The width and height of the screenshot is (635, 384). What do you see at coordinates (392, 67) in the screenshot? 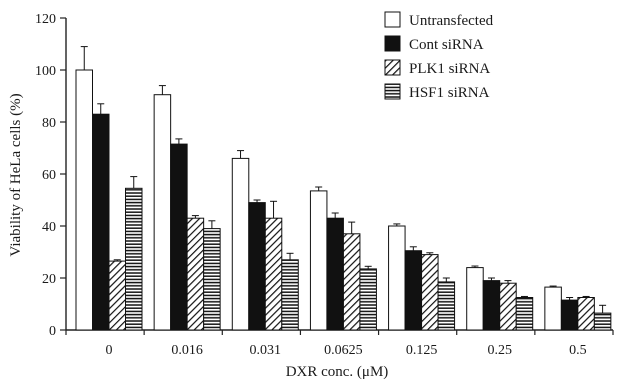
I see `legend-swatch-diagonal` at bounding box center [392, 67].